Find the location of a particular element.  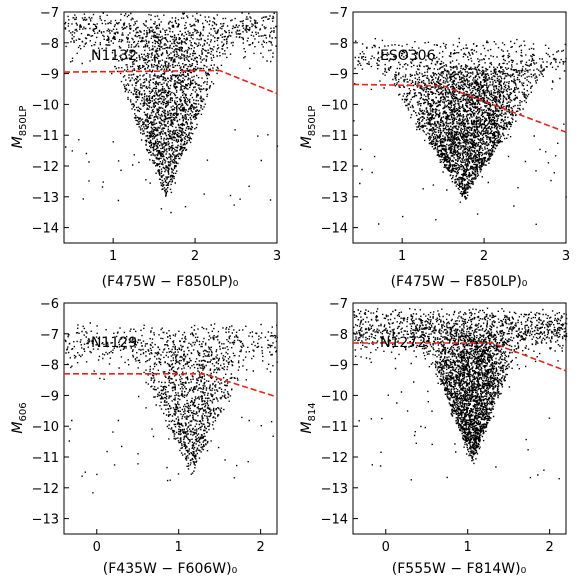

y-axis-label: M814 is located at coordinates (308, 417).